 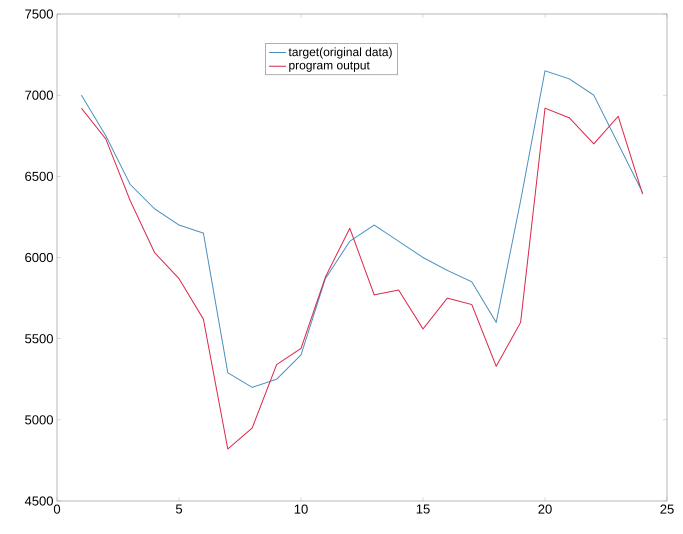 I want to click on x-tick-label: 20, so click(x=545, y=509).